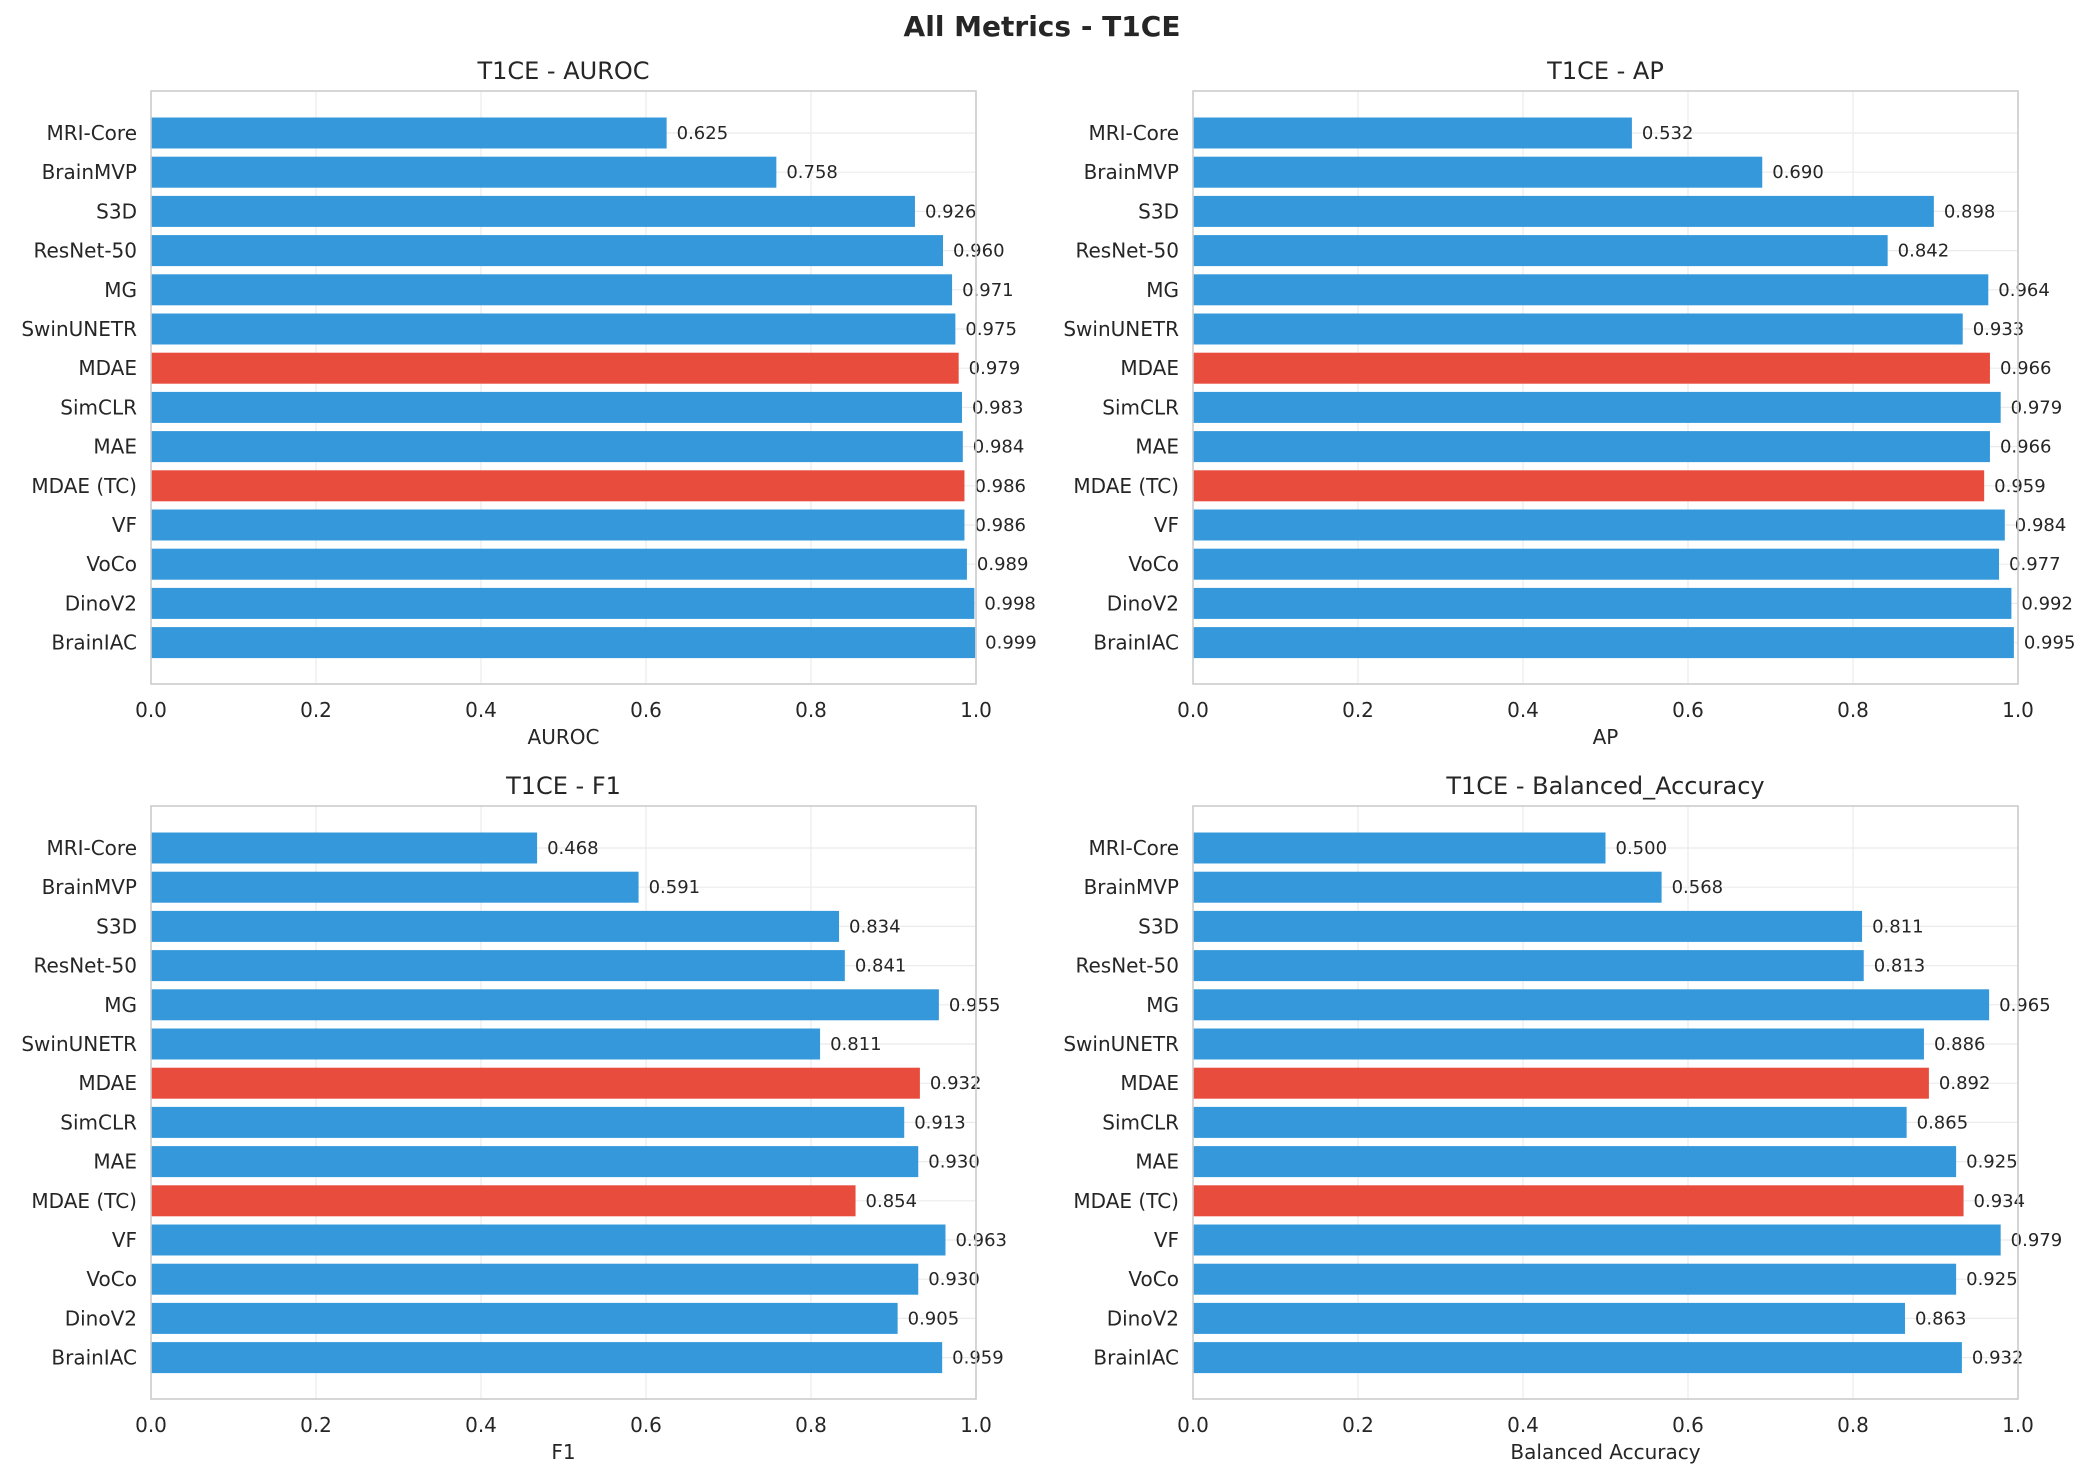  What do you see at coordinates (1136, 643) in the screenshot?
I see `panel-2-category-label-brainiac: BrainIAC` at bounding box center [1136, 643].